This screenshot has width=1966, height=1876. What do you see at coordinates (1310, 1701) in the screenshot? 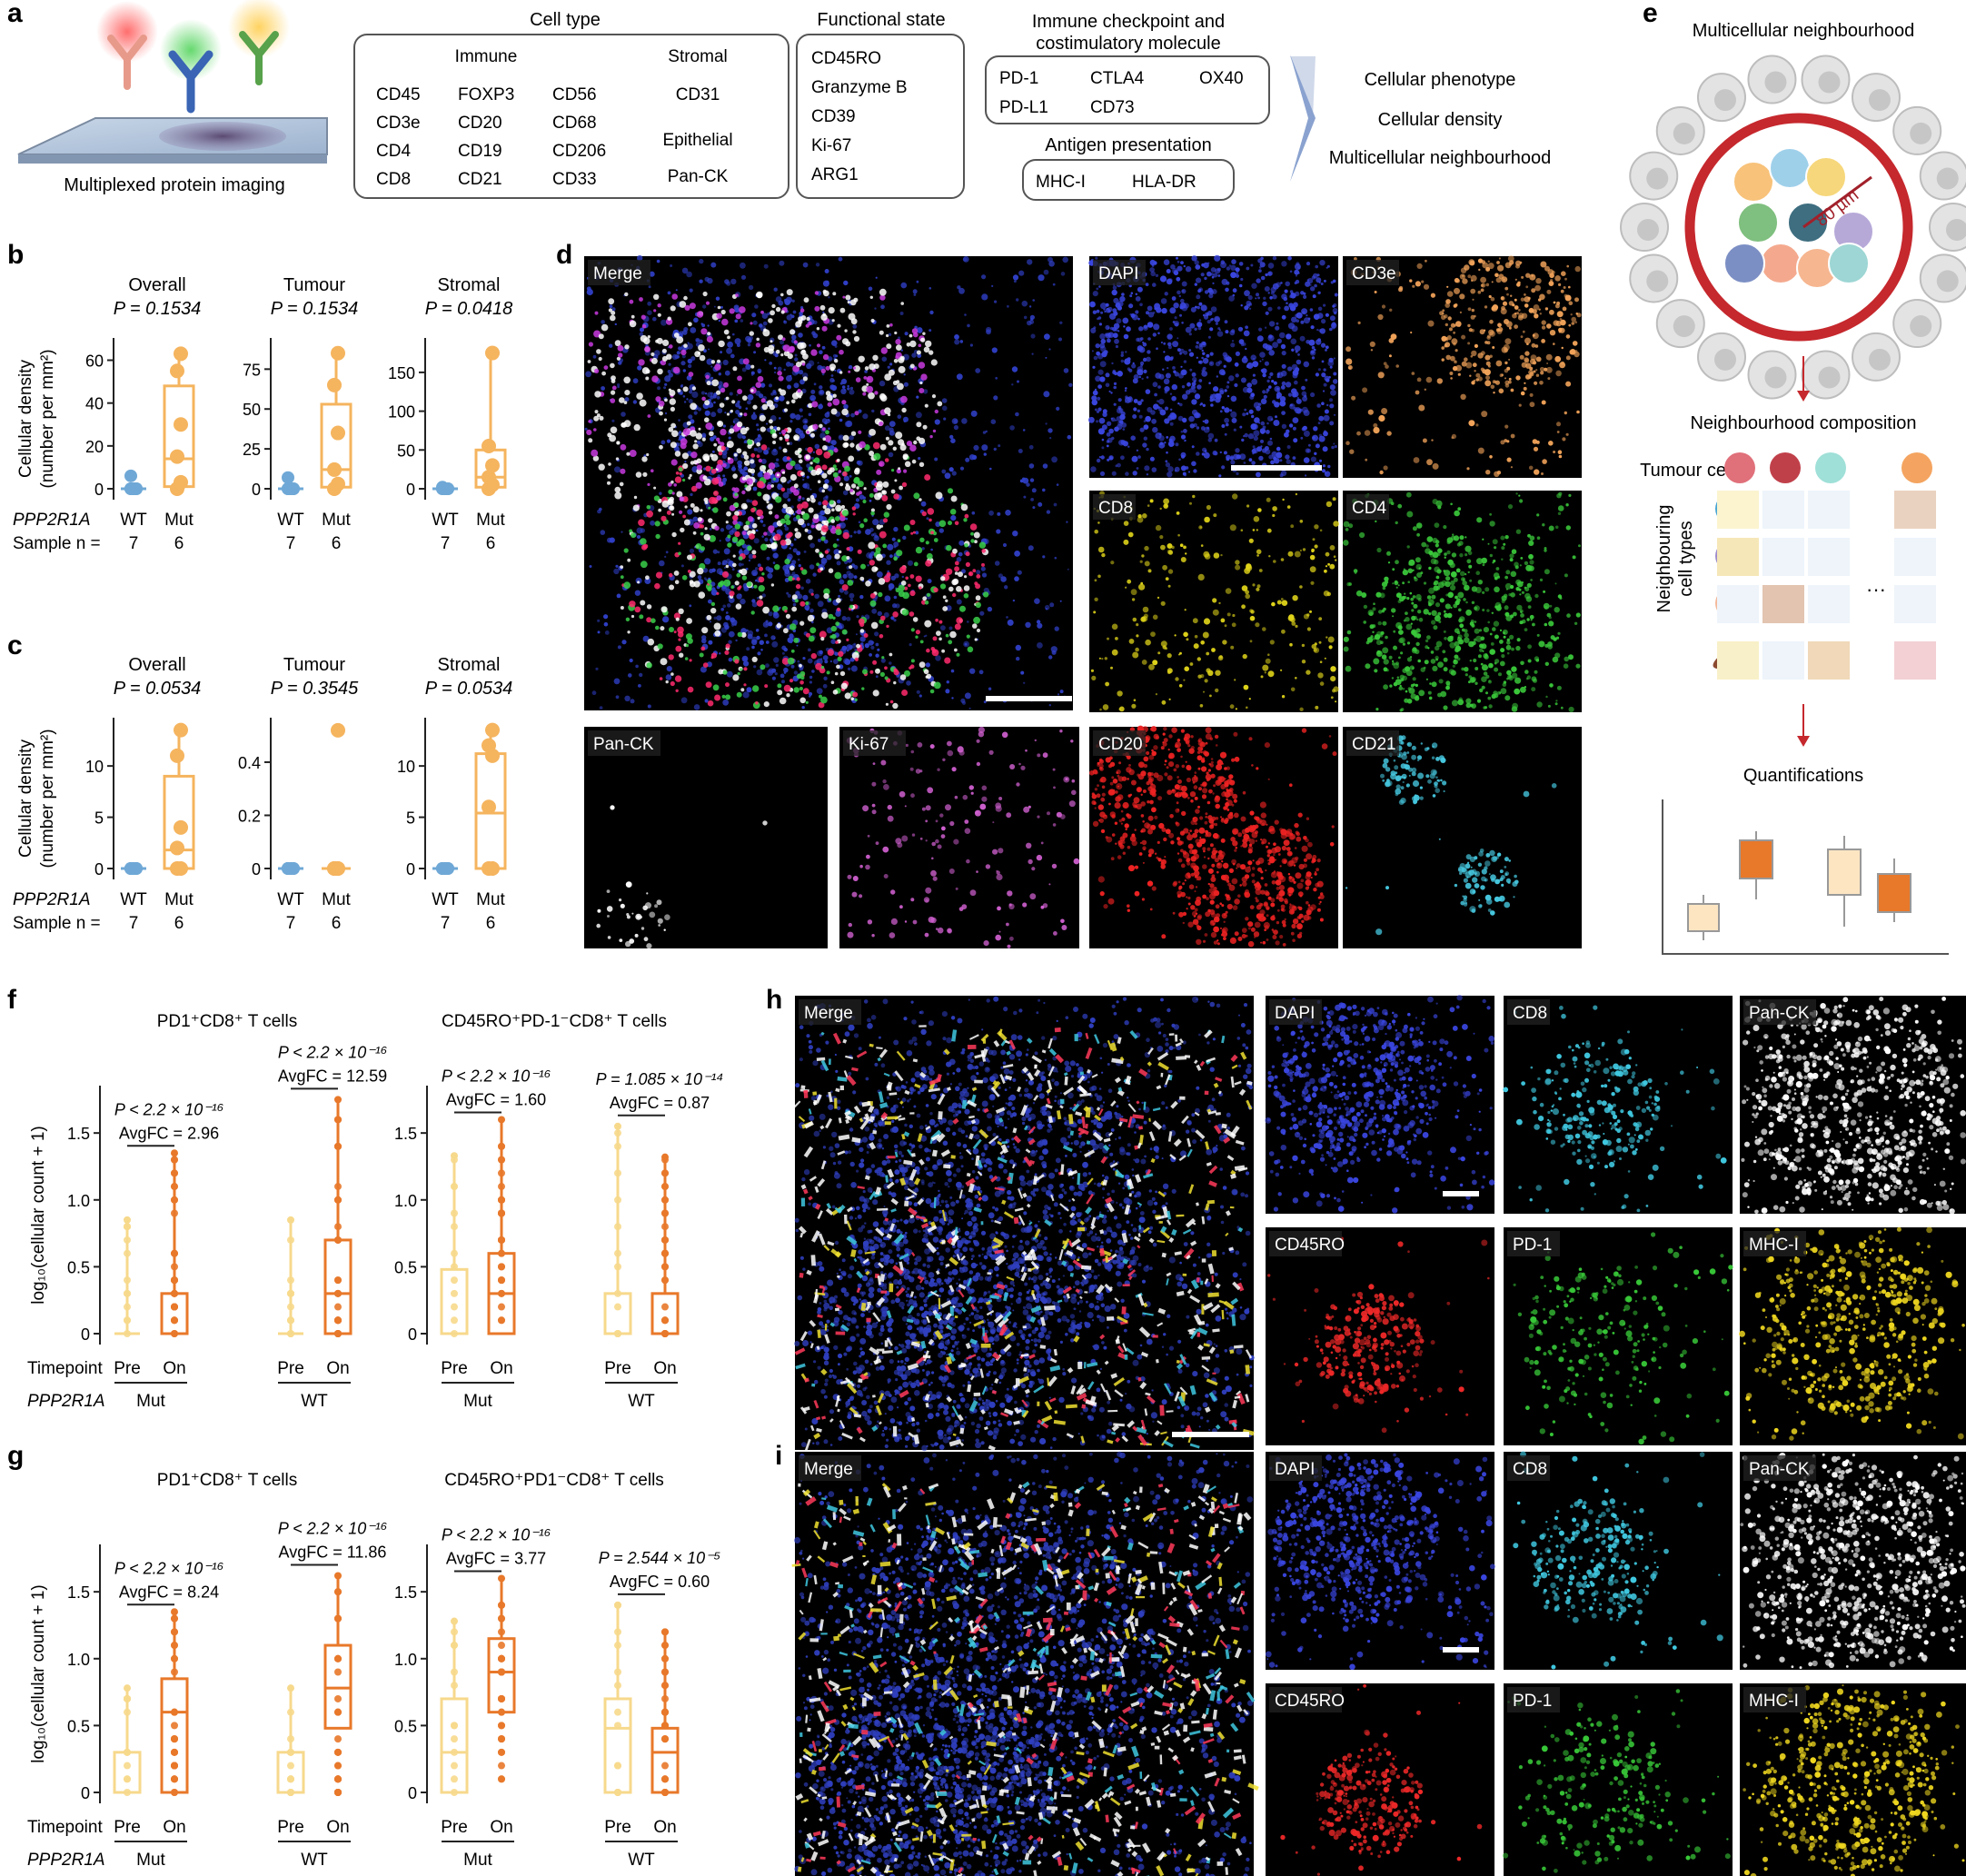
I see `cd45ro-tile-label: CD45RO` at bounding box center [1310, 1701].